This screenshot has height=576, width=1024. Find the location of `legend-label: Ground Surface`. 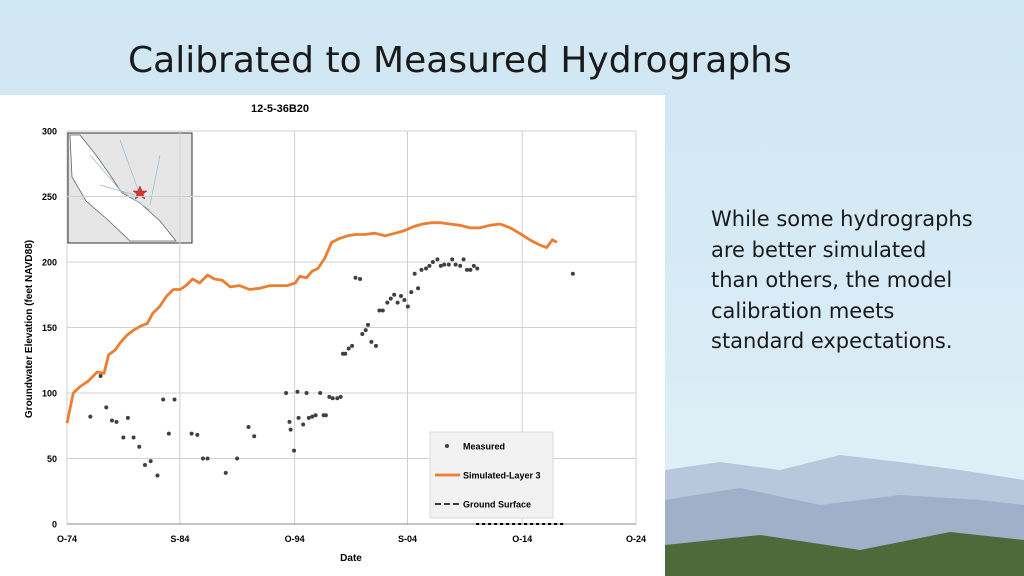

legend-label: Ground Surface is located at coordinates (497, 505).